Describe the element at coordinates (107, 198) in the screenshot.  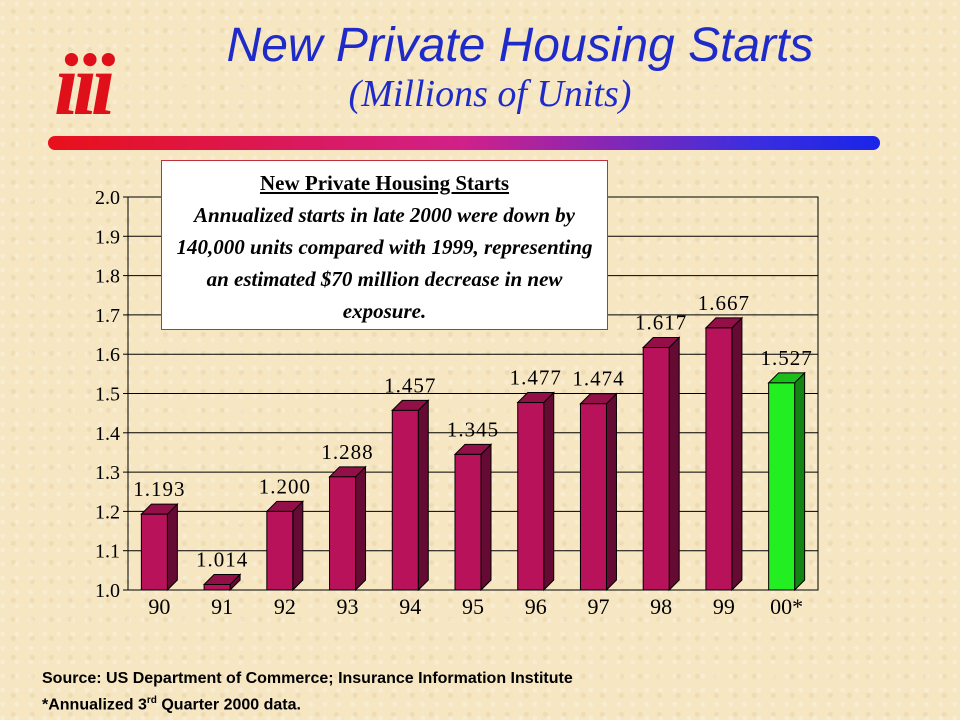
I see `y-tick-label: 2.0` at that location.